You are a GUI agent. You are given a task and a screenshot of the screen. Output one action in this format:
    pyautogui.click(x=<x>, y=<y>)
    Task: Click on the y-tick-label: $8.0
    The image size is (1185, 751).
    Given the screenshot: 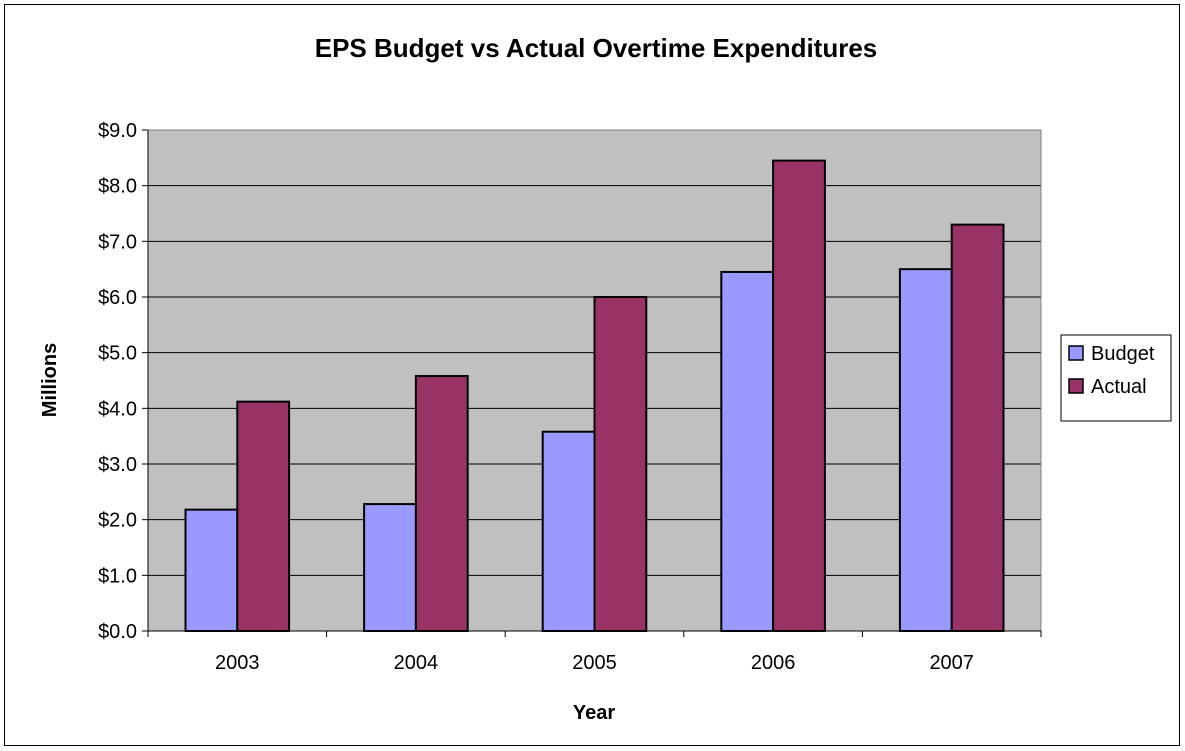 What is the action you would take?
    pyautogui.click(x=117, y=187)
    